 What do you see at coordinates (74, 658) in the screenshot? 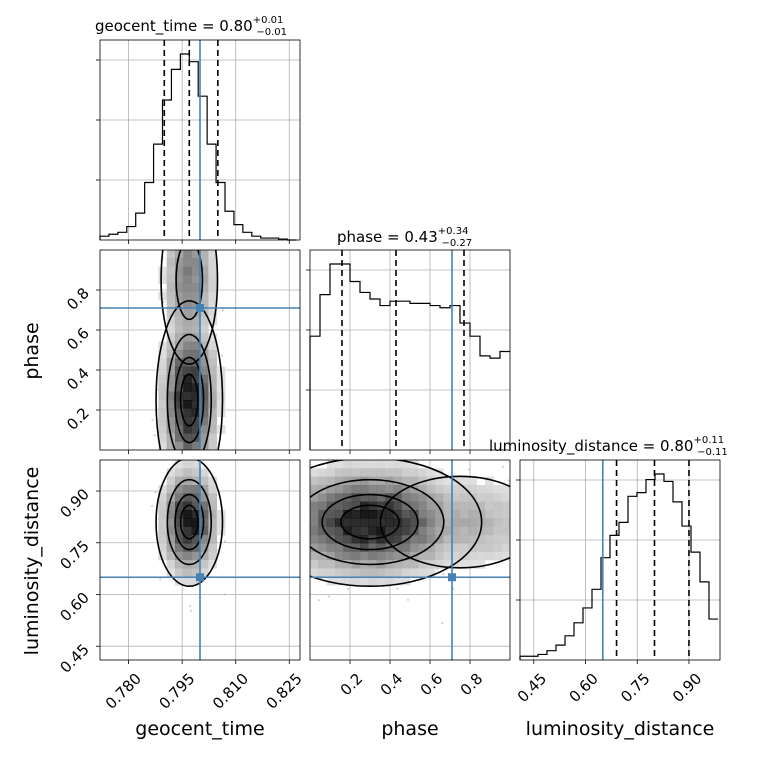
I see `ytick-label-luminosity_distance-0: 0.45` at bounding box center [74, 658].